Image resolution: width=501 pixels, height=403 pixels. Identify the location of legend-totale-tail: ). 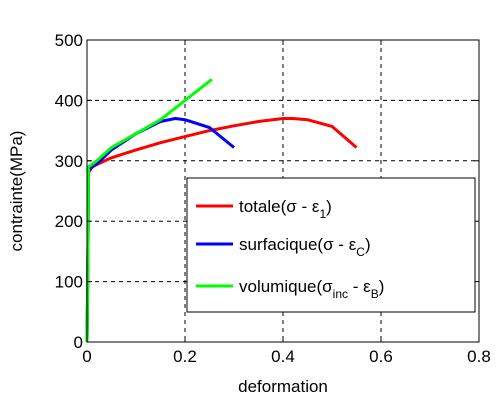
(329, 206).